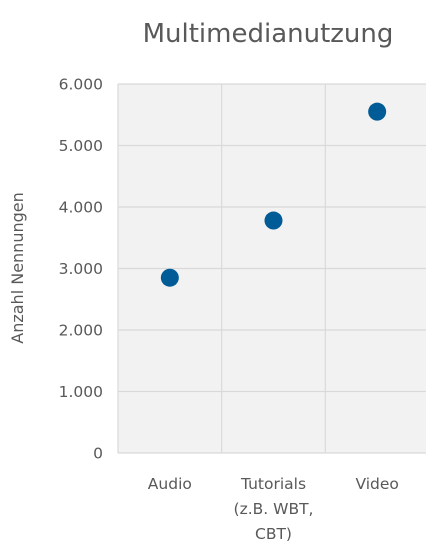 The width and height of the screenshot is (426, 548). I want to click on y-tick-label: 3.000, so click(81, 269).